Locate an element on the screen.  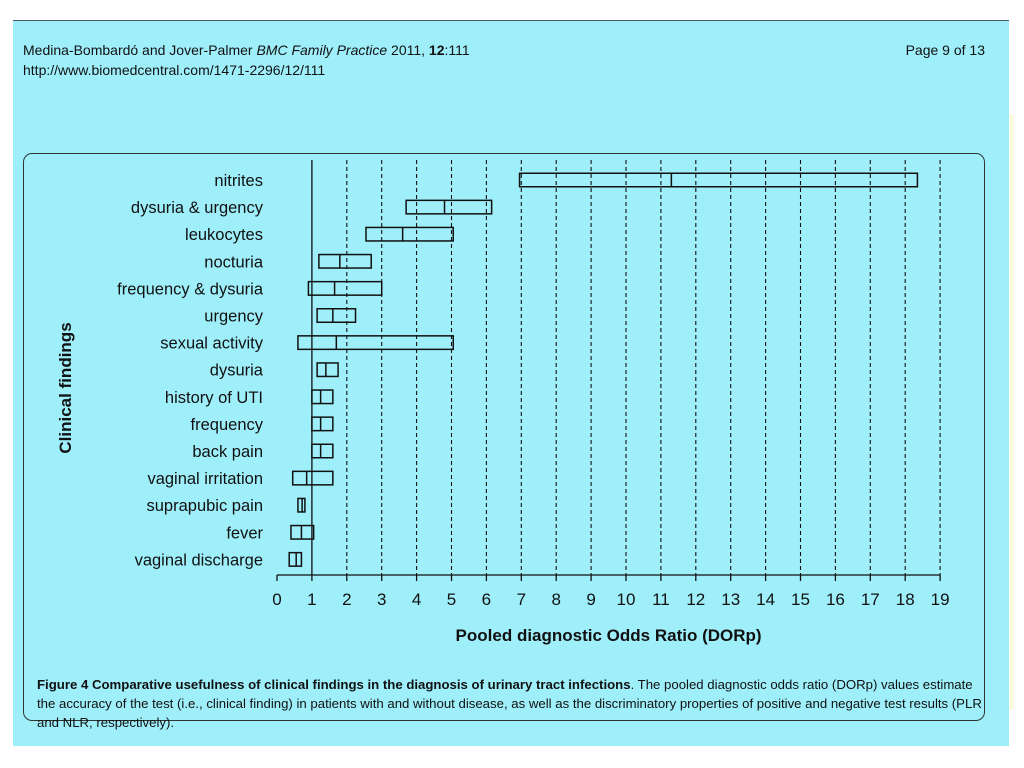
x-tick-label: 16 is located at coordinates (835, 599).